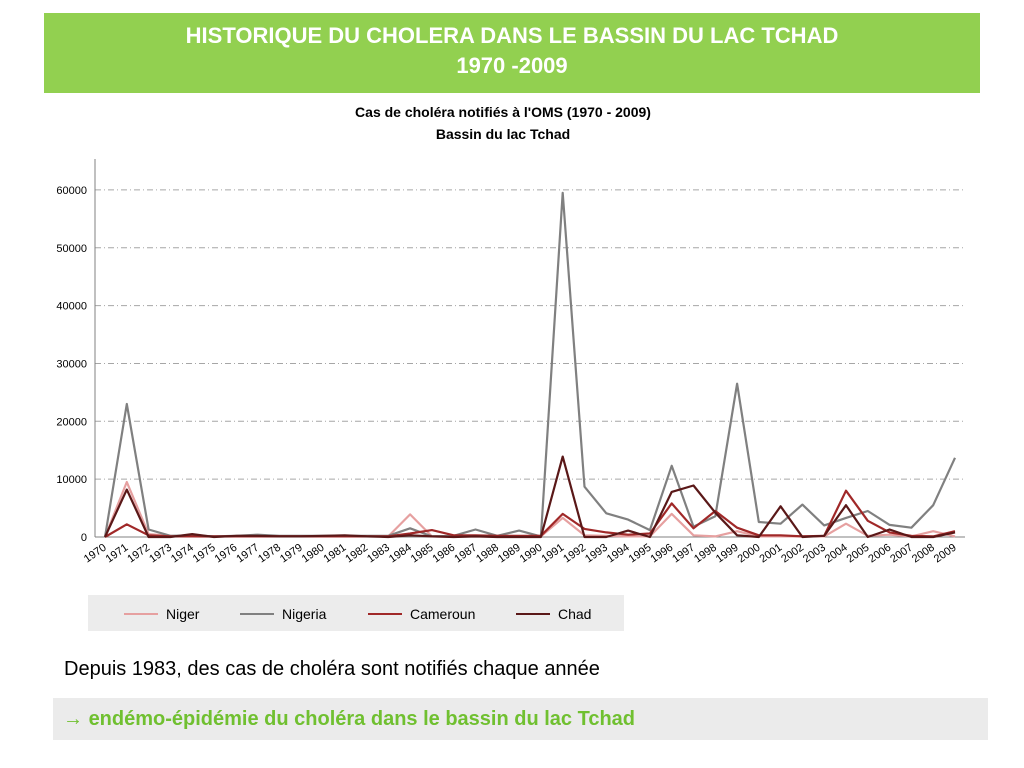 This screenshot has width=1024, height=768. Describe the element at coordinates (117, 554) in the screenshot. I see `x-tick-label: 1971` at that location.